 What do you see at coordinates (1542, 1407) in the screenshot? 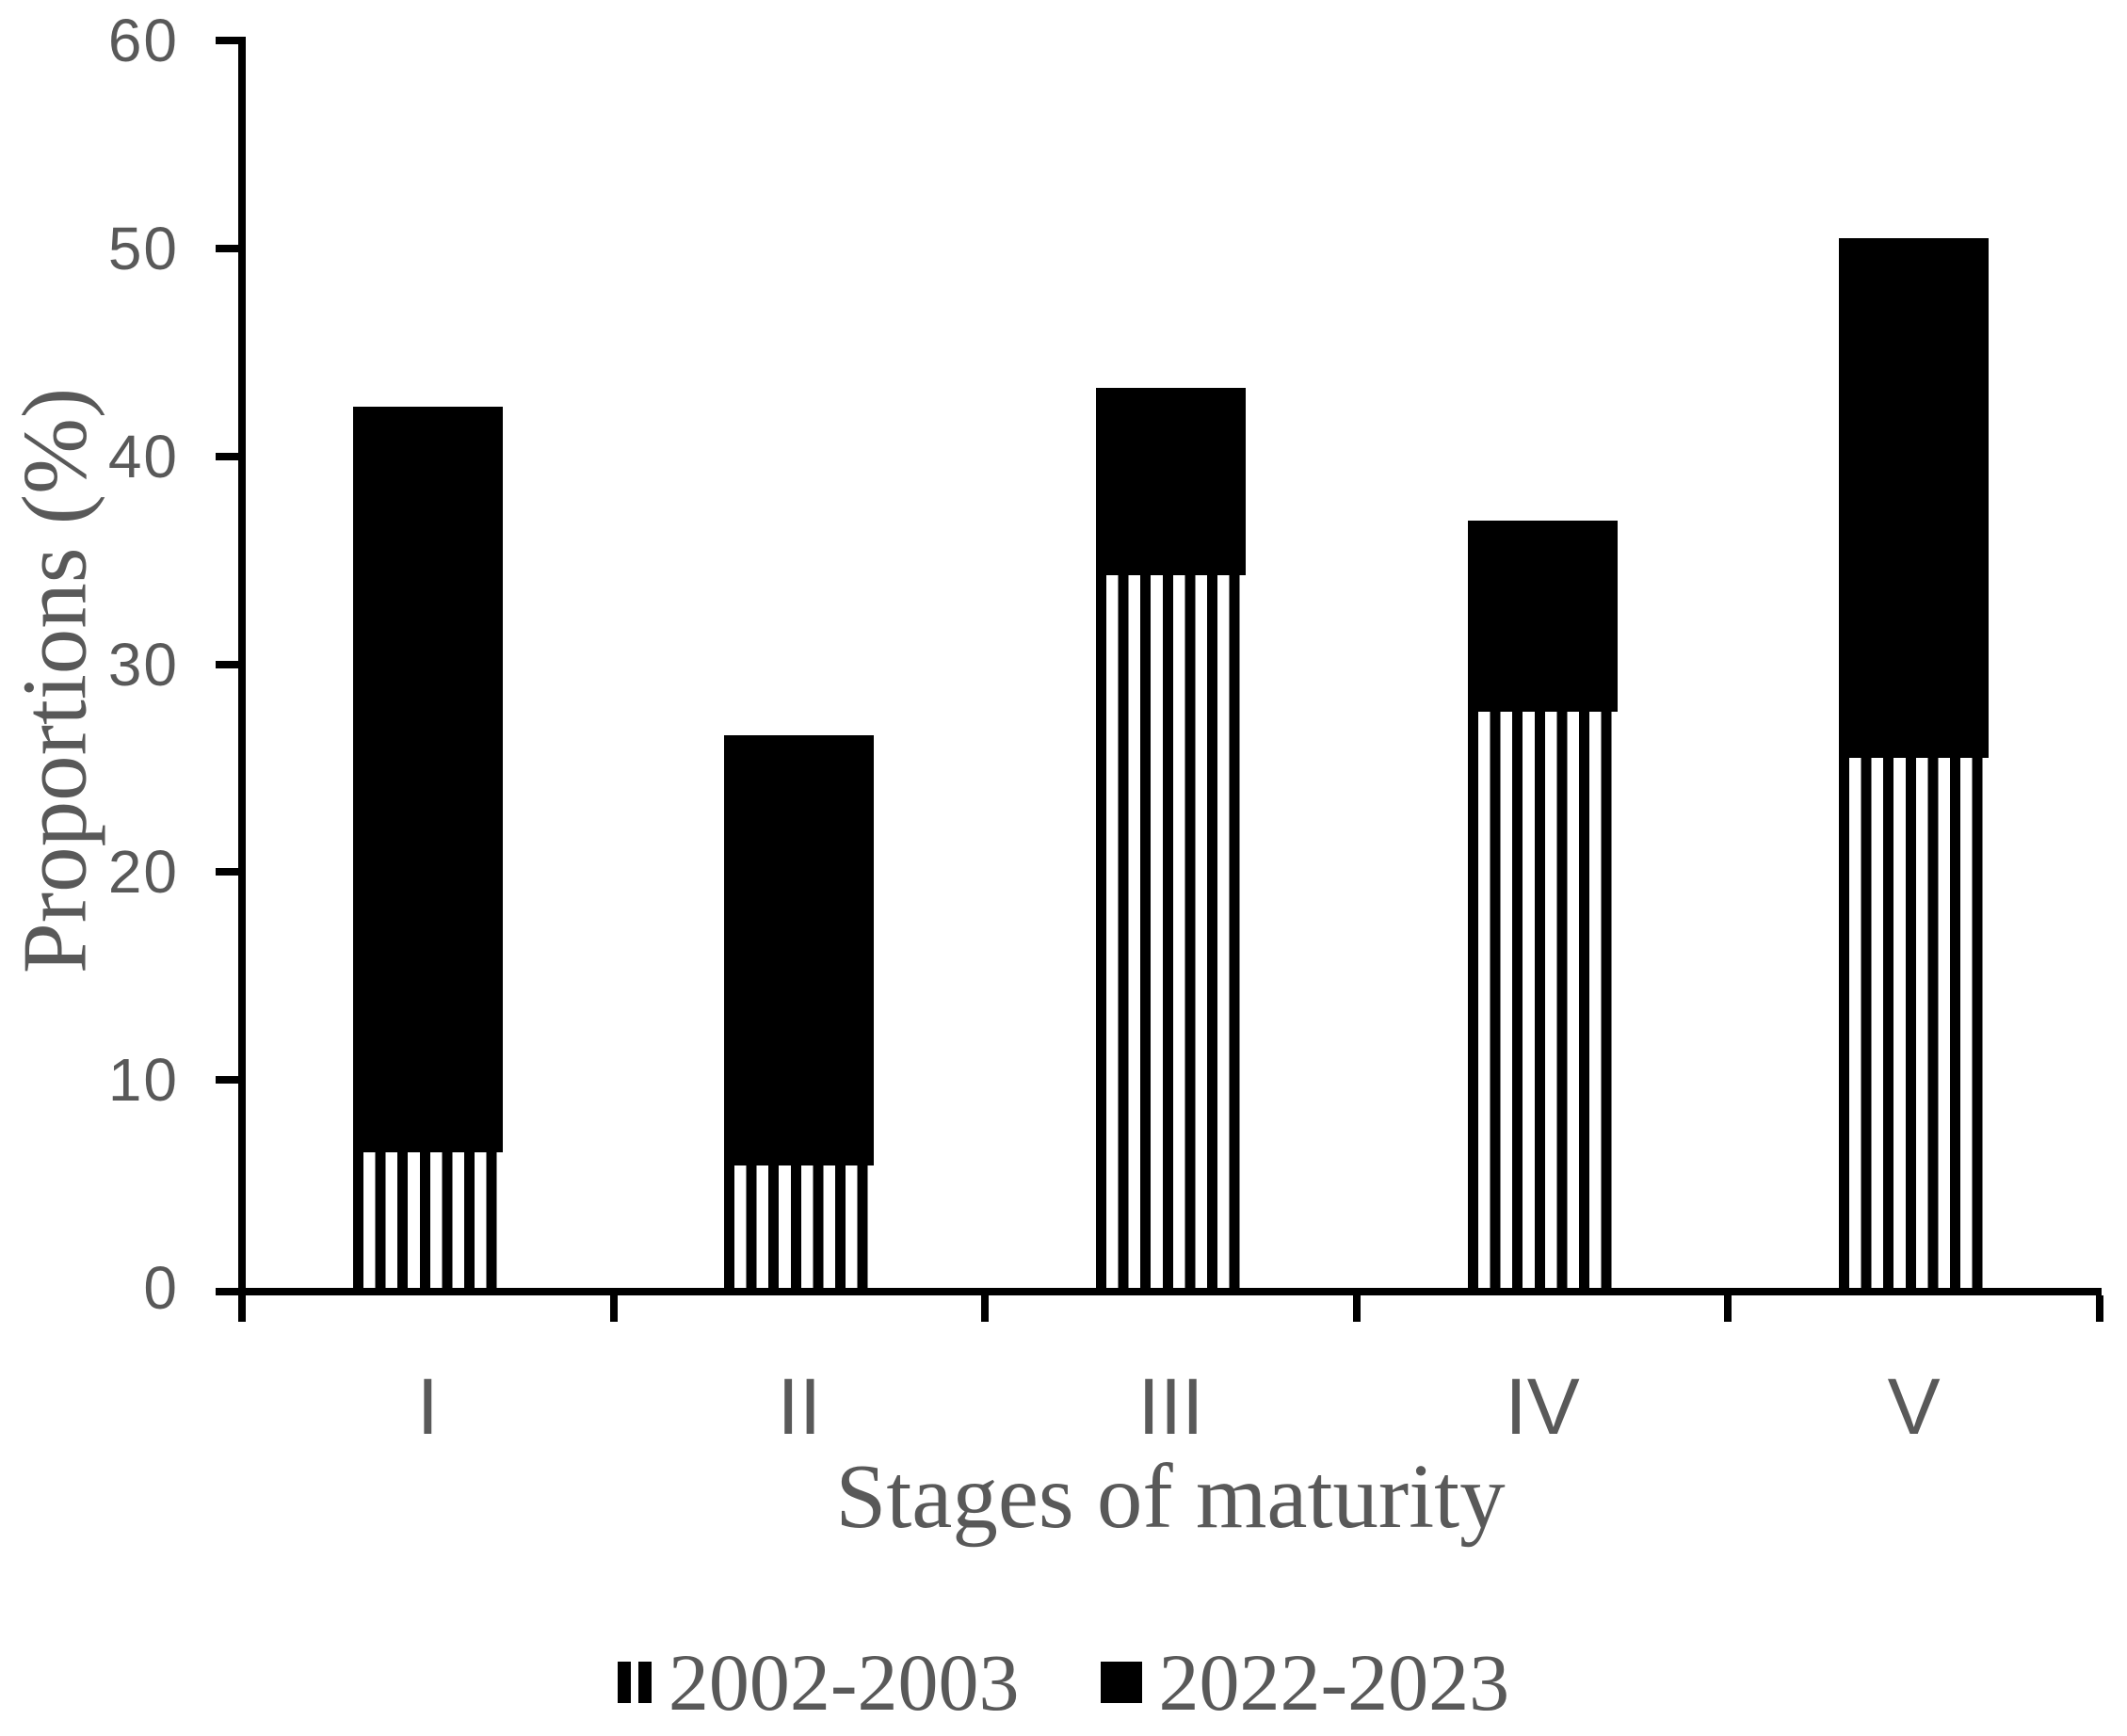
I see `x-axis-category-label: IV` at bounding box center [1542, 1407].